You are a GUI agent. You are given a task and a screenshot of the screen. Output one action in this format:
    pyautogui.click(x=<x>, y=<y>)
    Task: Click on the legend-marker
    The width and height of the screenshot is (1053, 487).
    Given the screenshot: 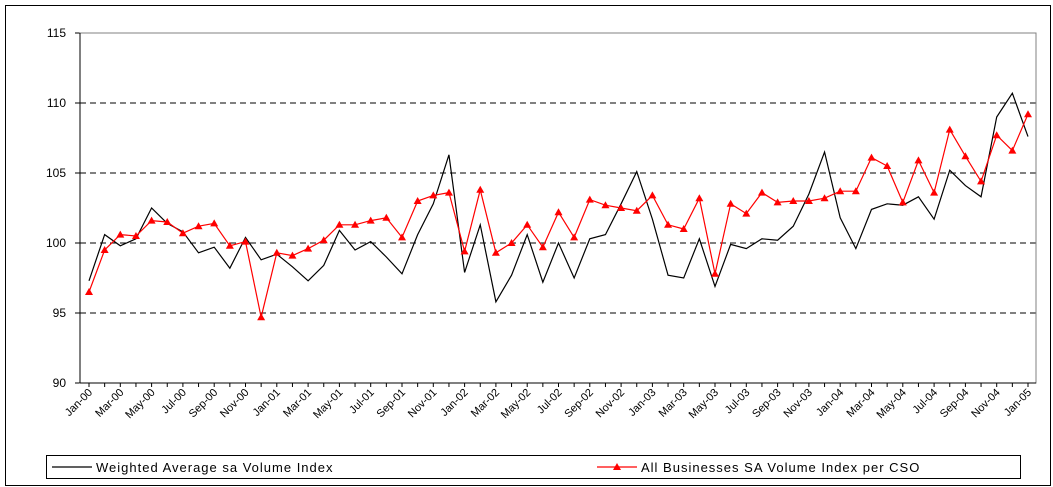 What is the action you would take?
    pyautogui.click(x=617, y=466)
    